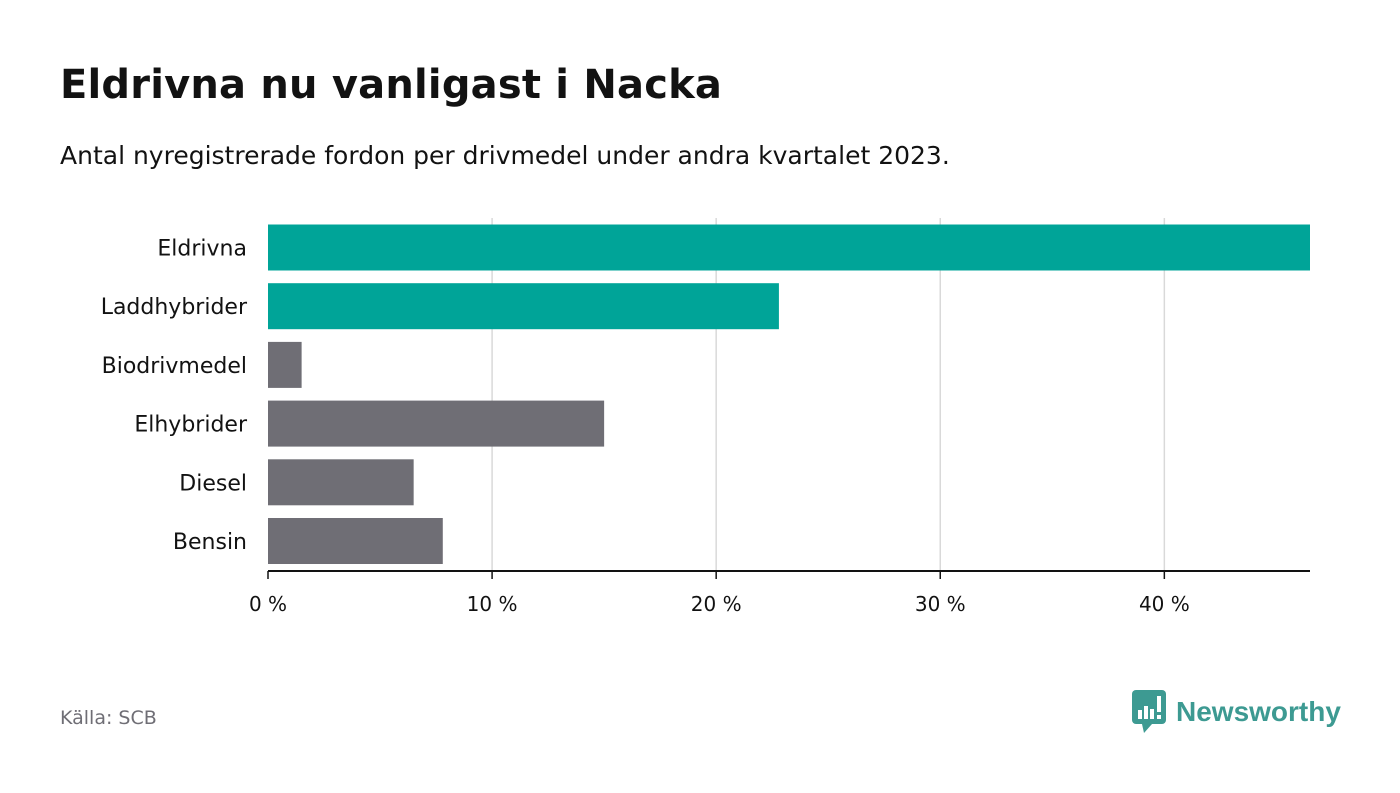 This screenshot has width=1400, height=793. What do you see at coordinates (789, 247) in the screenshot?
I see `bar-eldrivna` at bounding box center [789, 247].